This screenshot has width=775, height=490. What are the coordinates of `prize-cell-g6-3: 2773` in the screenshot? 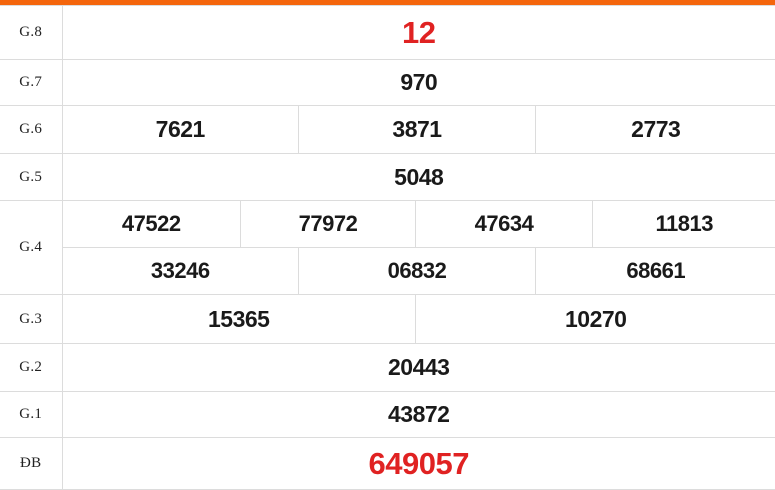 It's located at (655, 129).